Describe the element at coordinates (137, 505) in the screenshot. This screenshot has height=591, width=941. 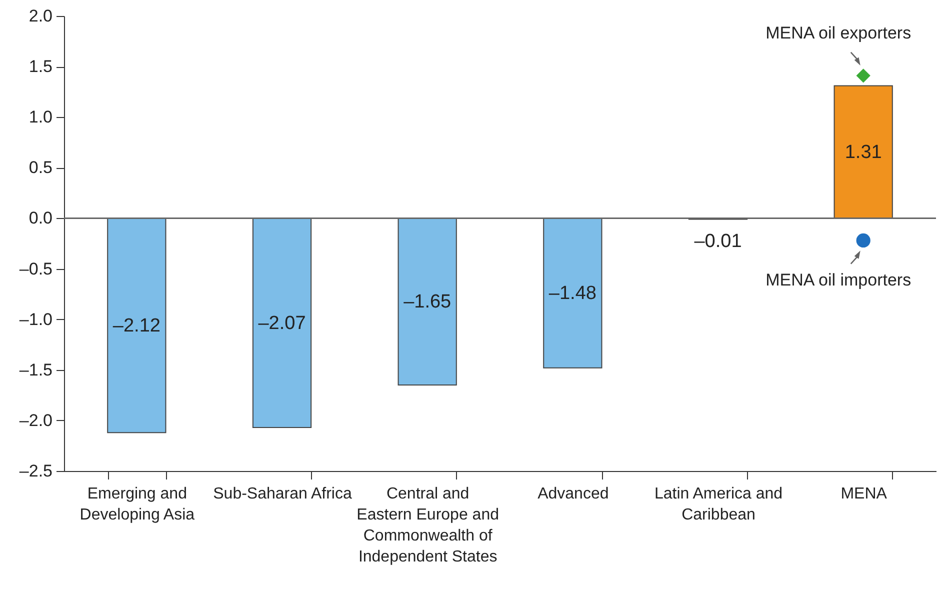
I see `x-tick-label: Emerging and Developing Asia` at that location.